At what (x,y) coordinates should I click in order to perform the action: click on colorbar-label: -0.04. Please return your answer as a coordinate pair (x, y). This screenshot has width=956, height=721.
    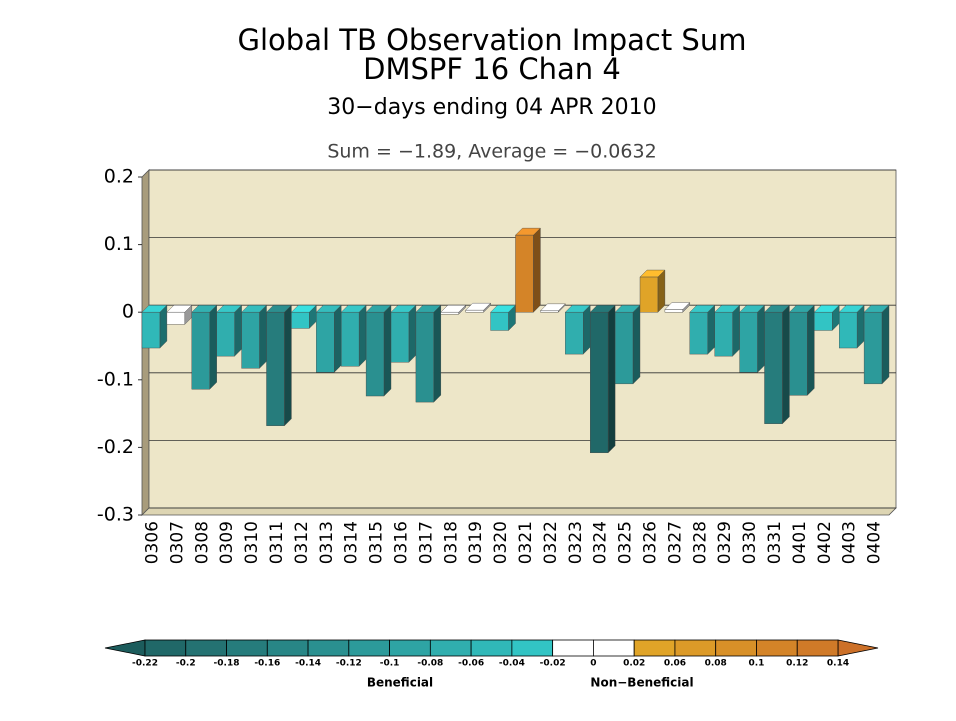
    Looking at the image, I should click on (512, 664).